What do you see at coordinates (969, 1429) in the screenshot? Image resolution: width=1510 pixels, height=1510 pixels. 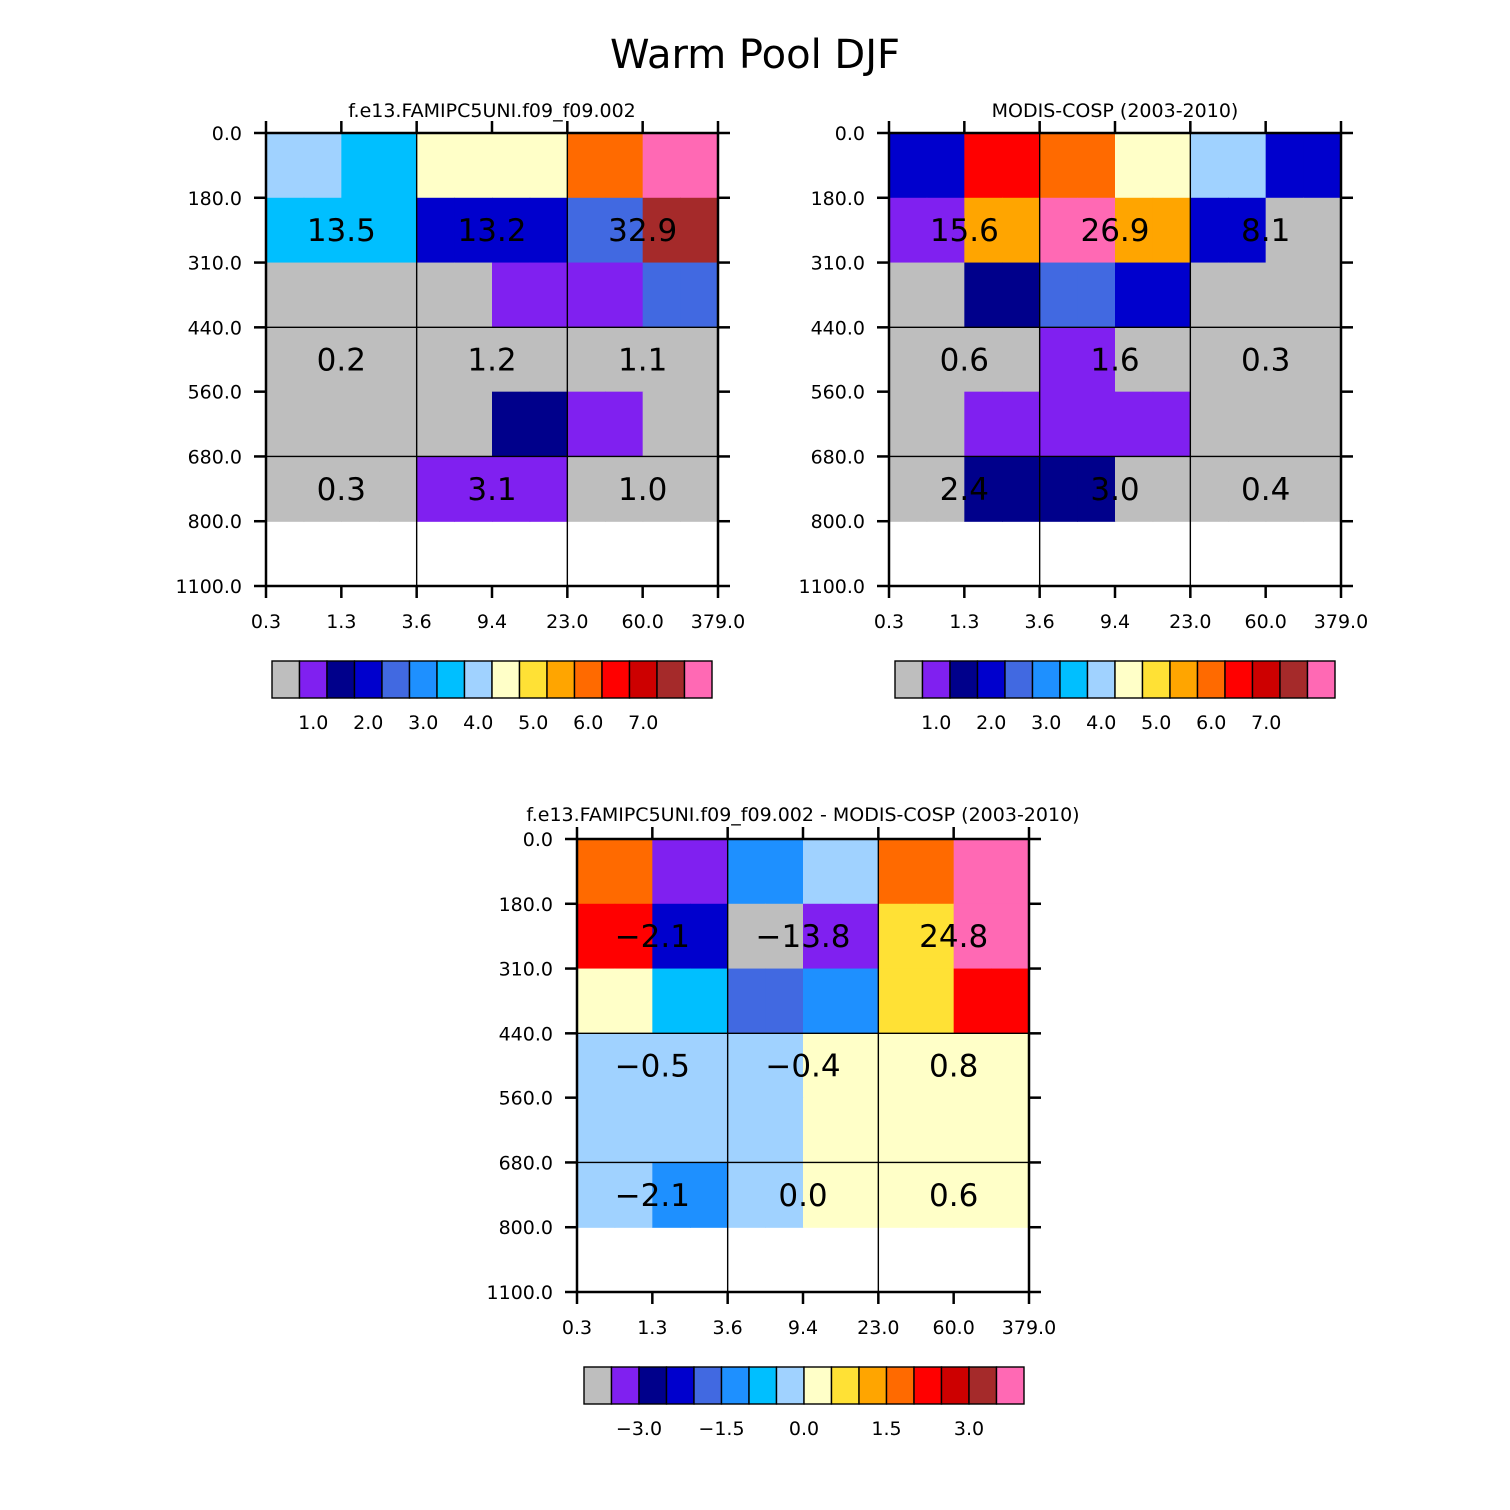 I see `colorbar-label: 3.0` at bounding box center [969, 1429].